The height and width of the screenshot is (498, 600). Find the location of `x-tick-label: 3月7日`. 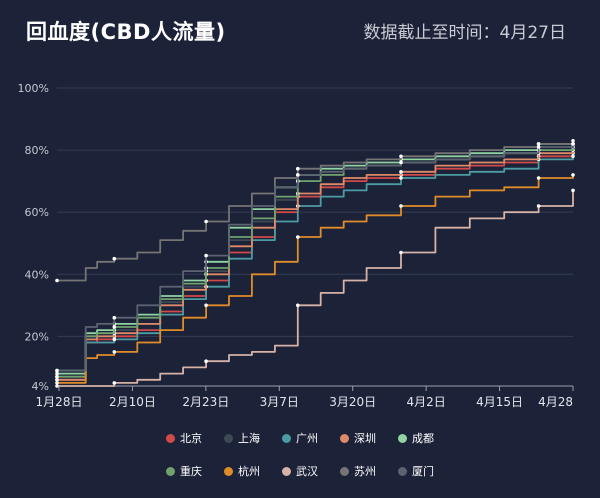

x-tick-label: 3月7日 is located at coordinates (279, 402).